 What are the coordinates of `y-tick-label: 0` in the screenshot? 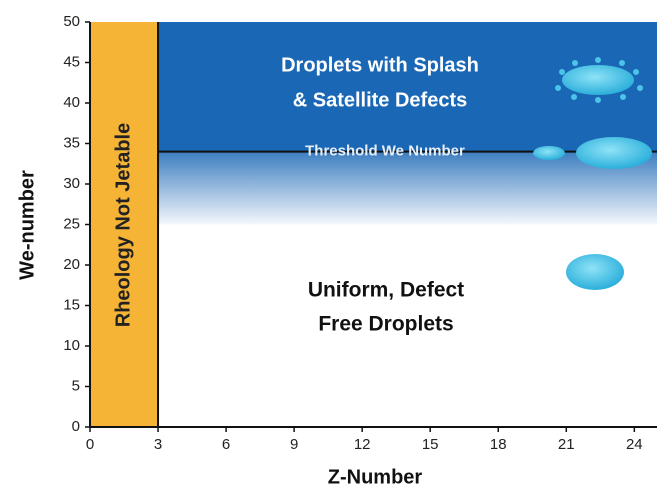 It's located at (76, 426).